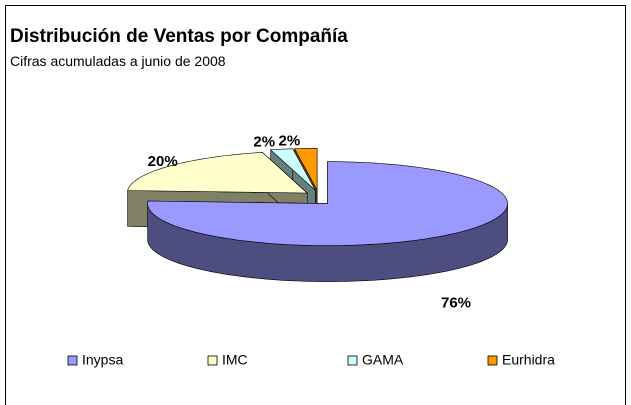 This screenshot has width=631, height=405. What do you see at coordinates (528, 360) in the screenshot?
I see `legend-label: Eurhidra` at bounding box center [528, 360].